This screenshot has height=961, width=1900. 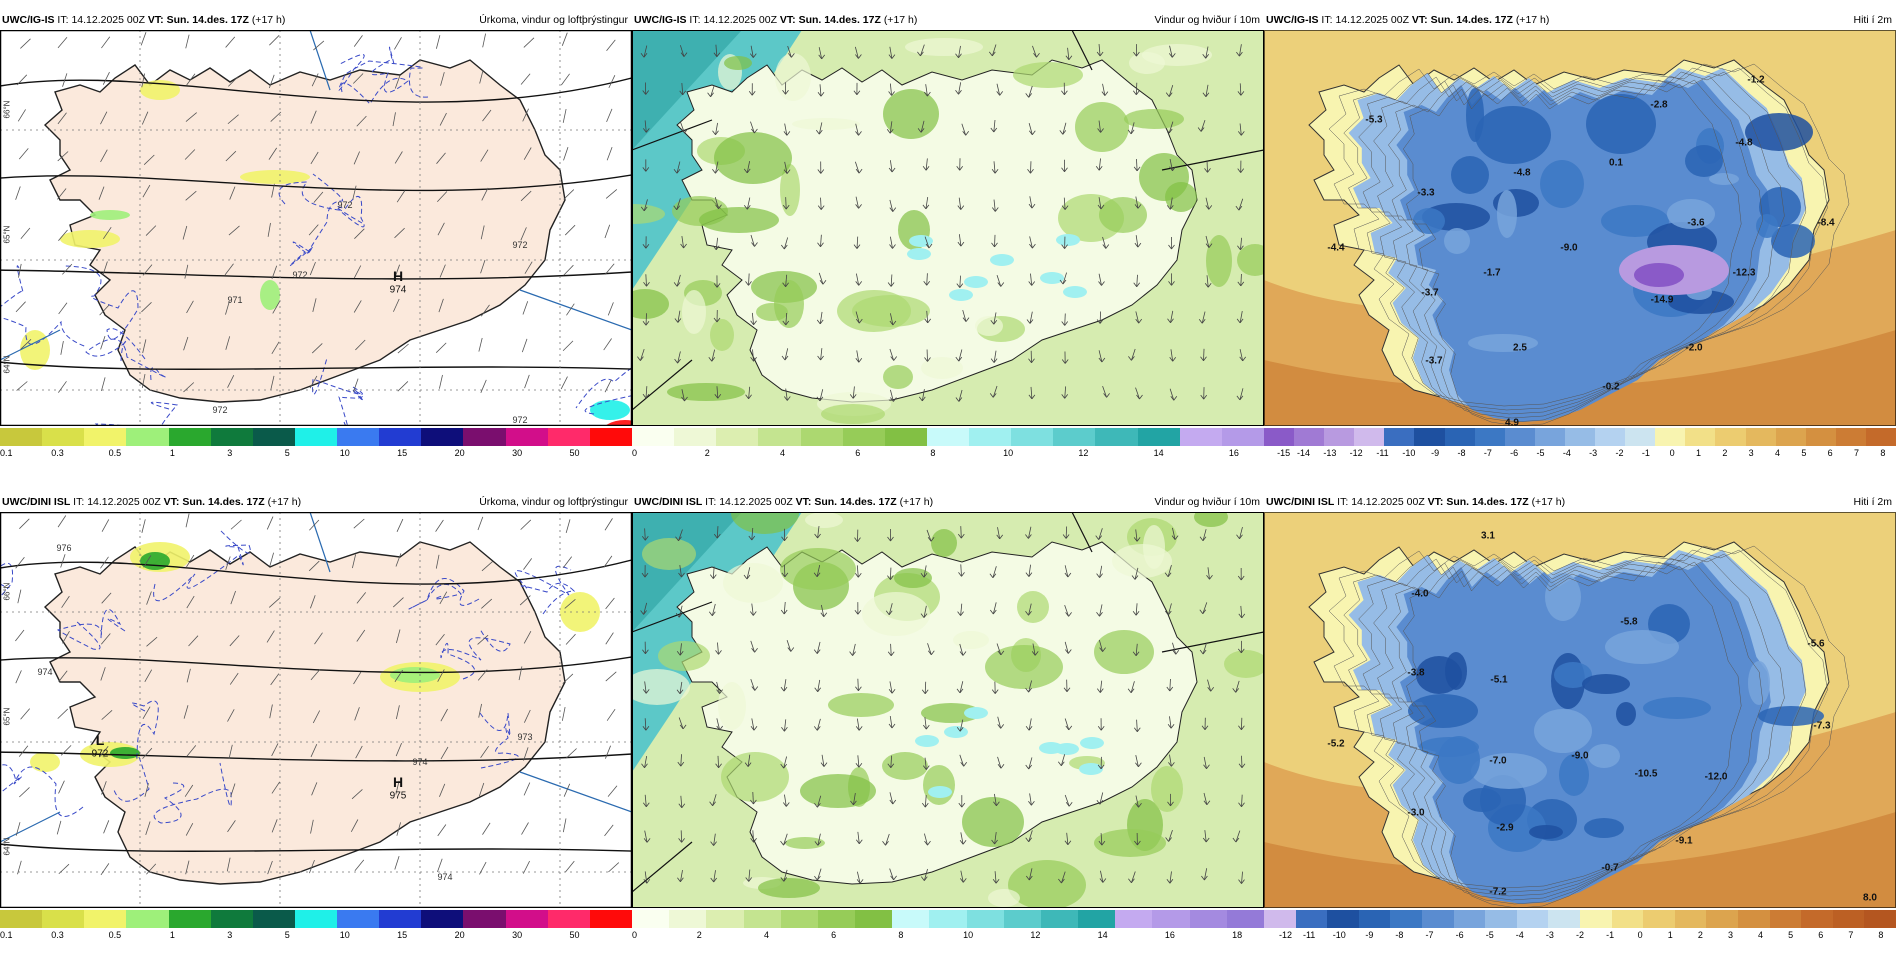 I want to click on colorbar-tick-label: 4, so click(x=782, y=453).